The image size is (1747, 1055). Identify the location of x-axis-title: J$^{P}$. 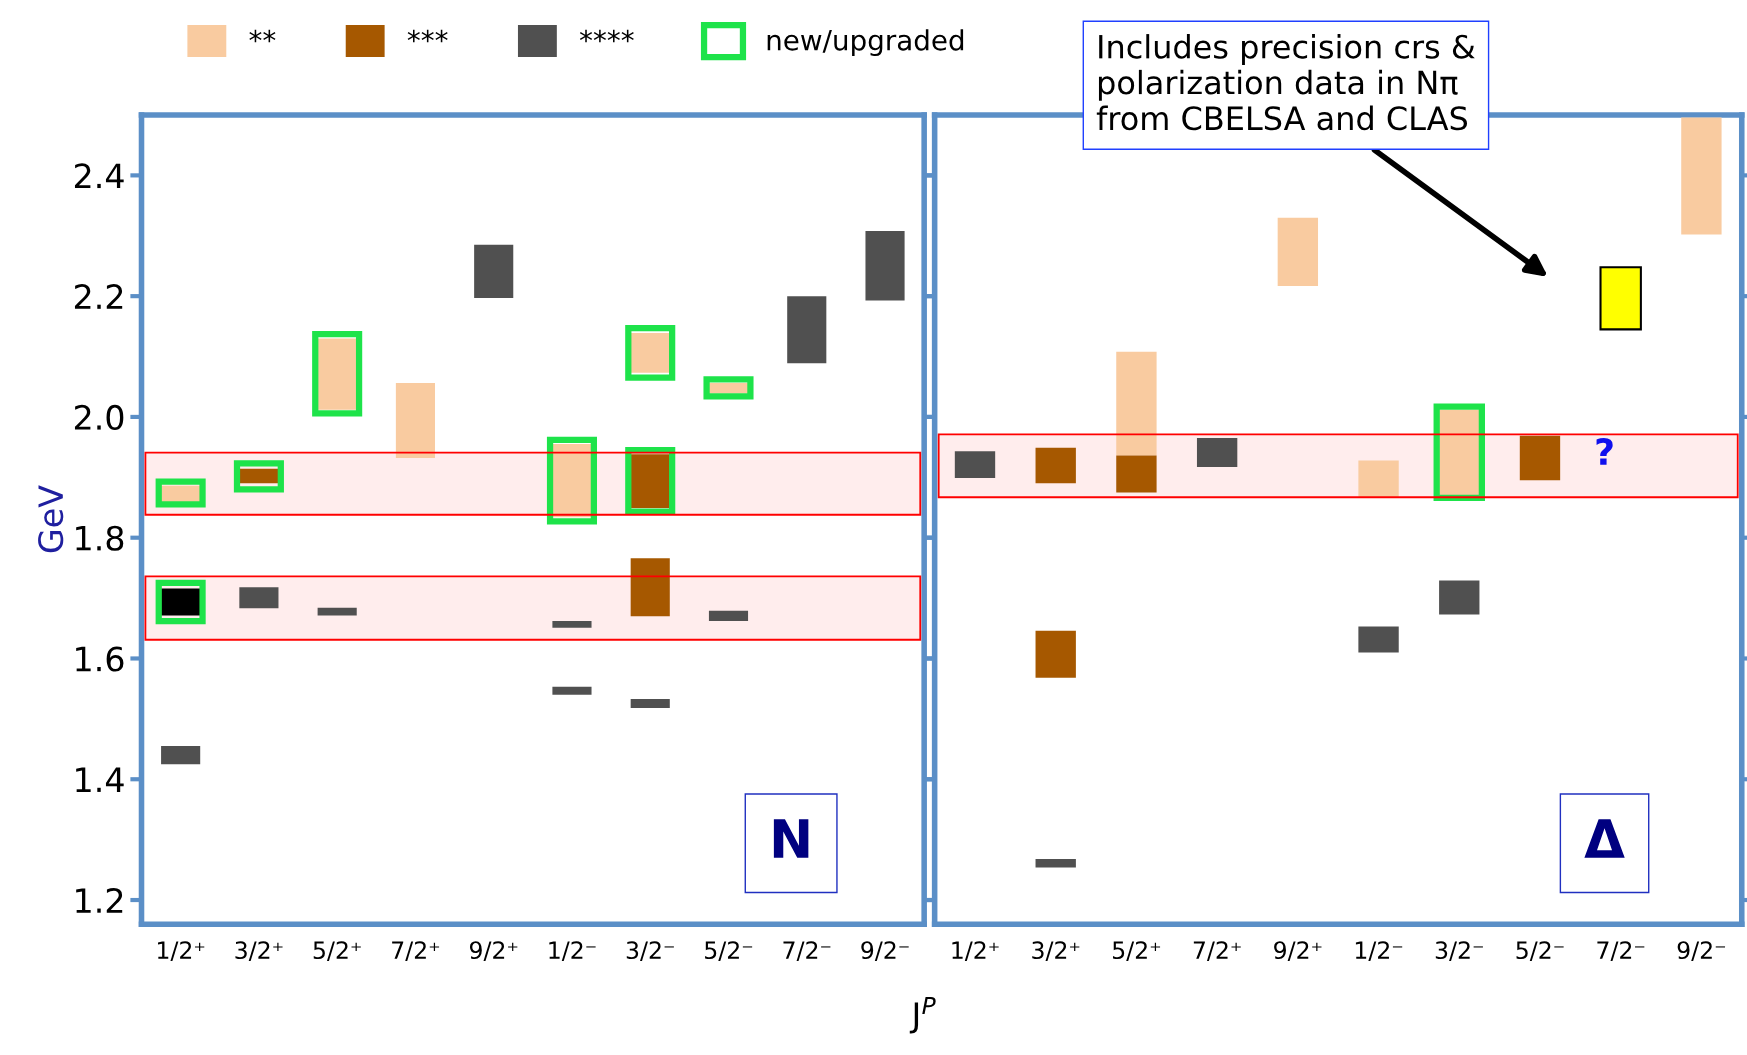
(922, 1015).